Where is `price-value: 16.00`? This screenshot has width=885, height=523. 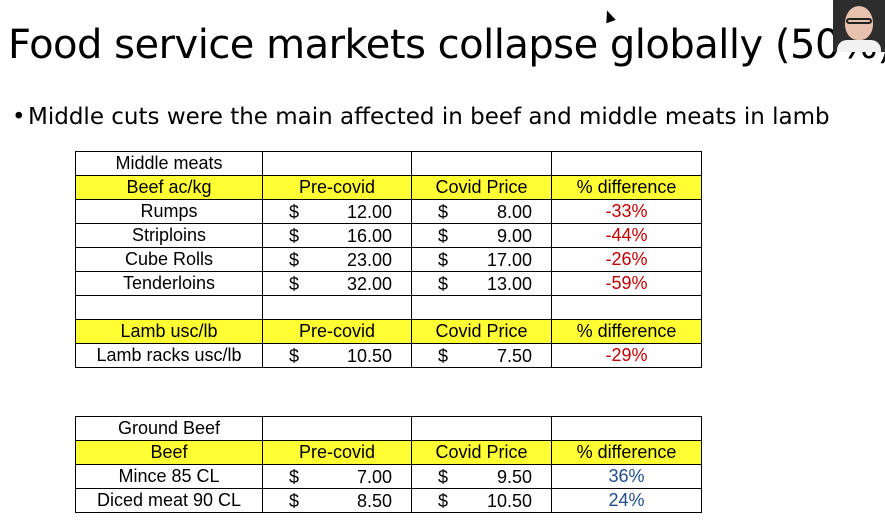
price-value: 16.00 is located at coordinates (369, 236).